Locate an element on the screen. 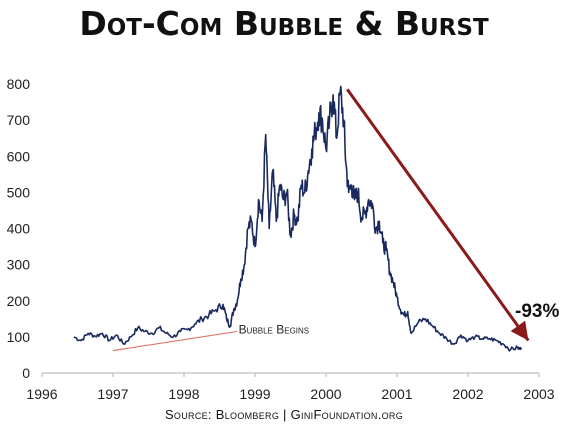 The image size is (568, 428). x-tick-label: 1997 is located at coordinates (112, 394).